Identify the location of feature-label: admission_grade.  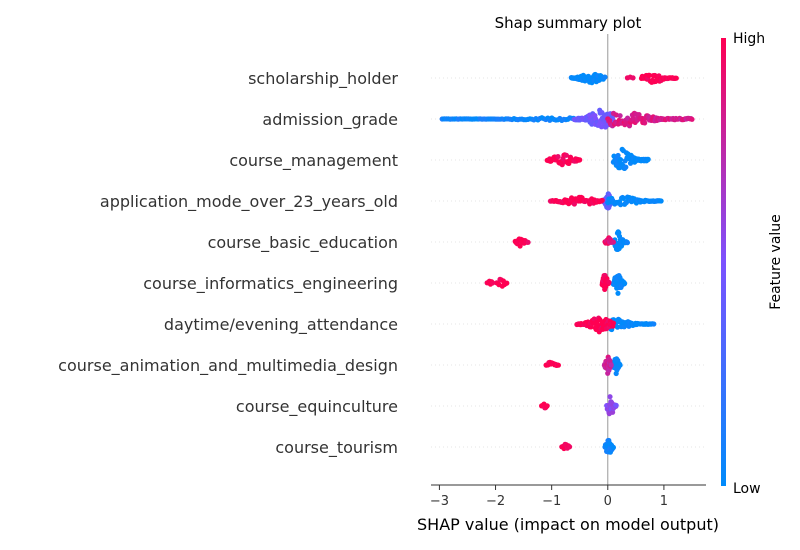
(330, 120).